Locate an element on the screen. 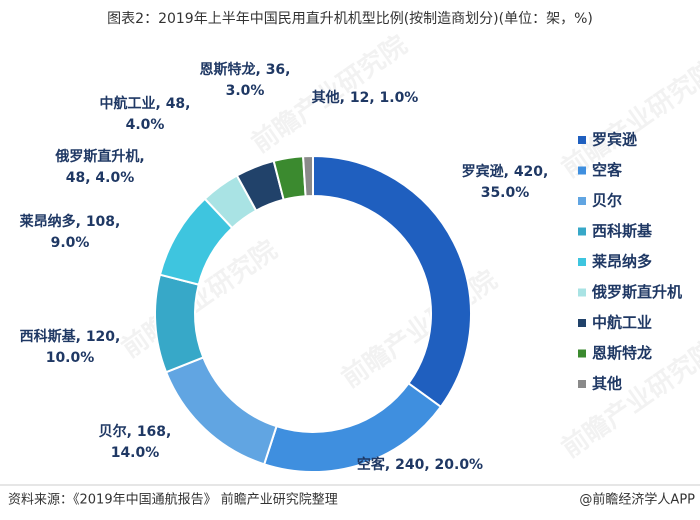  data-label-line: 贝尔, 168, is located at coordinates (135, 431).